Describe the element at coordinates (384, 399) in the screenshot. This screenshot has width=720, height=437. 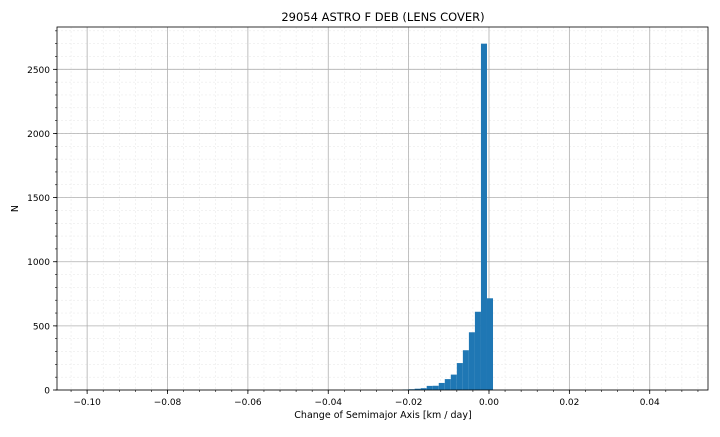
I see `x-axis-ticks: −0.10 −0.08 −0.06 −0.04 −0.02 0.00 0.02 0.04` at that location.